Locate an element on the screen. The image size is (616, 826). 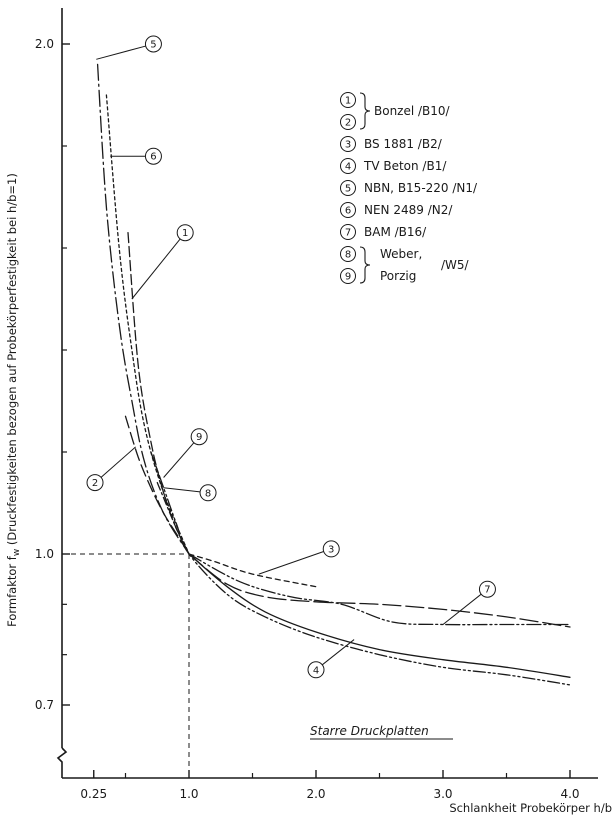
callout-number-5: 5 is located at coordinates (153, 45).